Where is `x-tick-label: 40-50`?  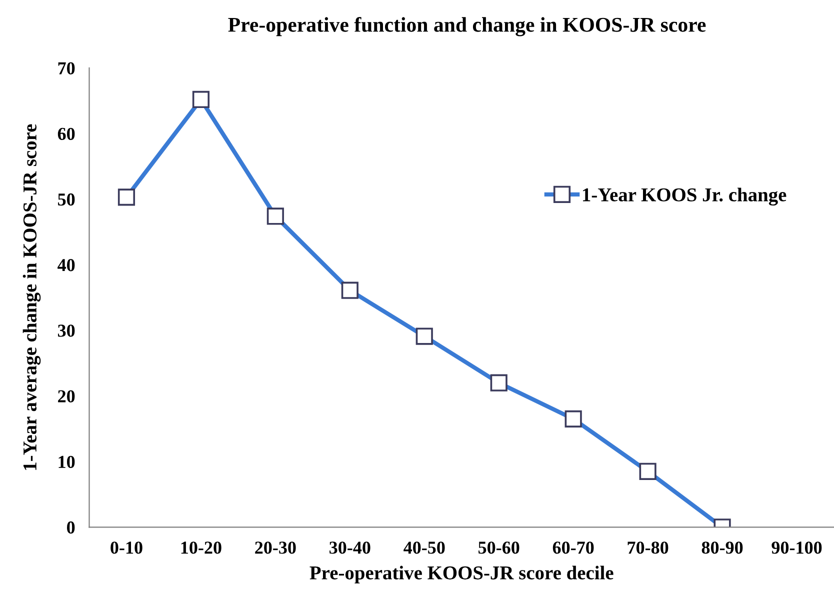
x-tick-label: 40-50 is located at coordinates (424, 548).